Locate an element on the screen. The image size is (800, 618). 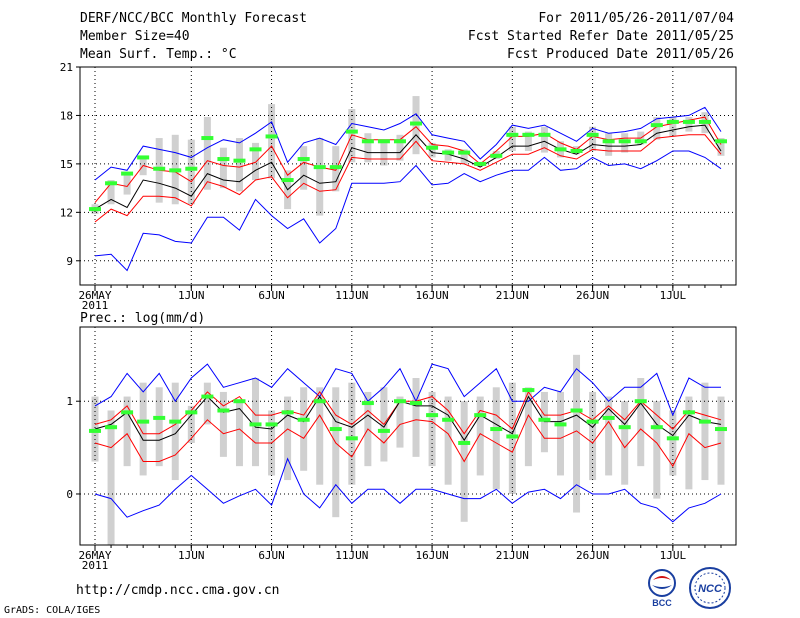
forecast-period: For 2011/05/26-2011/07/04 is located at coordinates (636, 18).